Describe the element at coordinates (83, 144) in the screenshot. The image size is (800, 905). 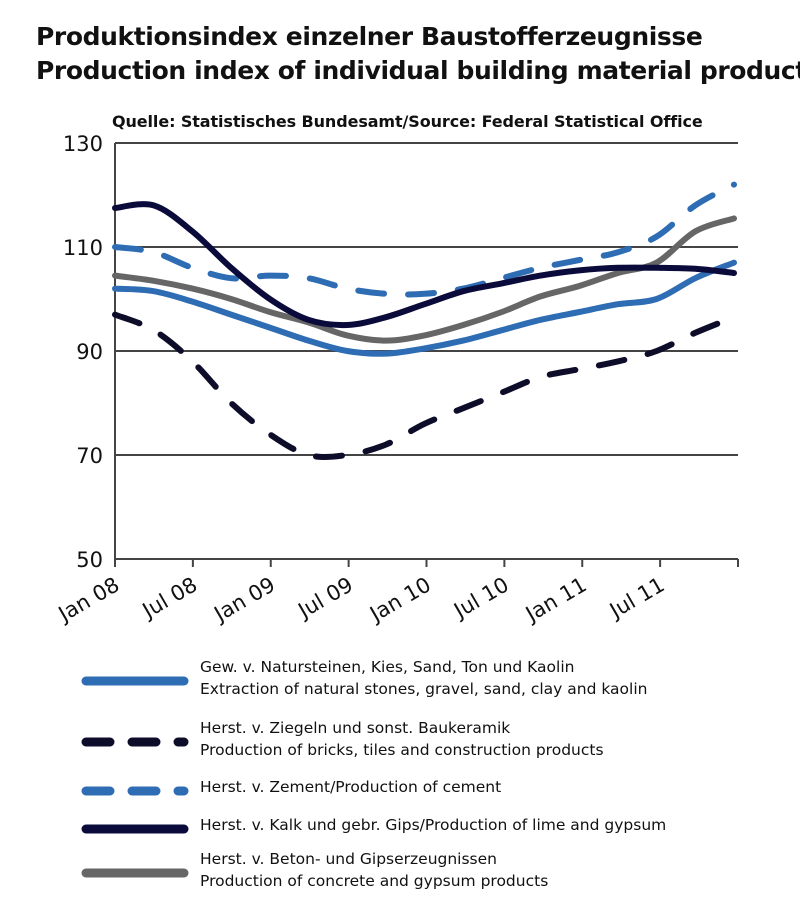
I see `y-tick-label-130: 130` at that location.